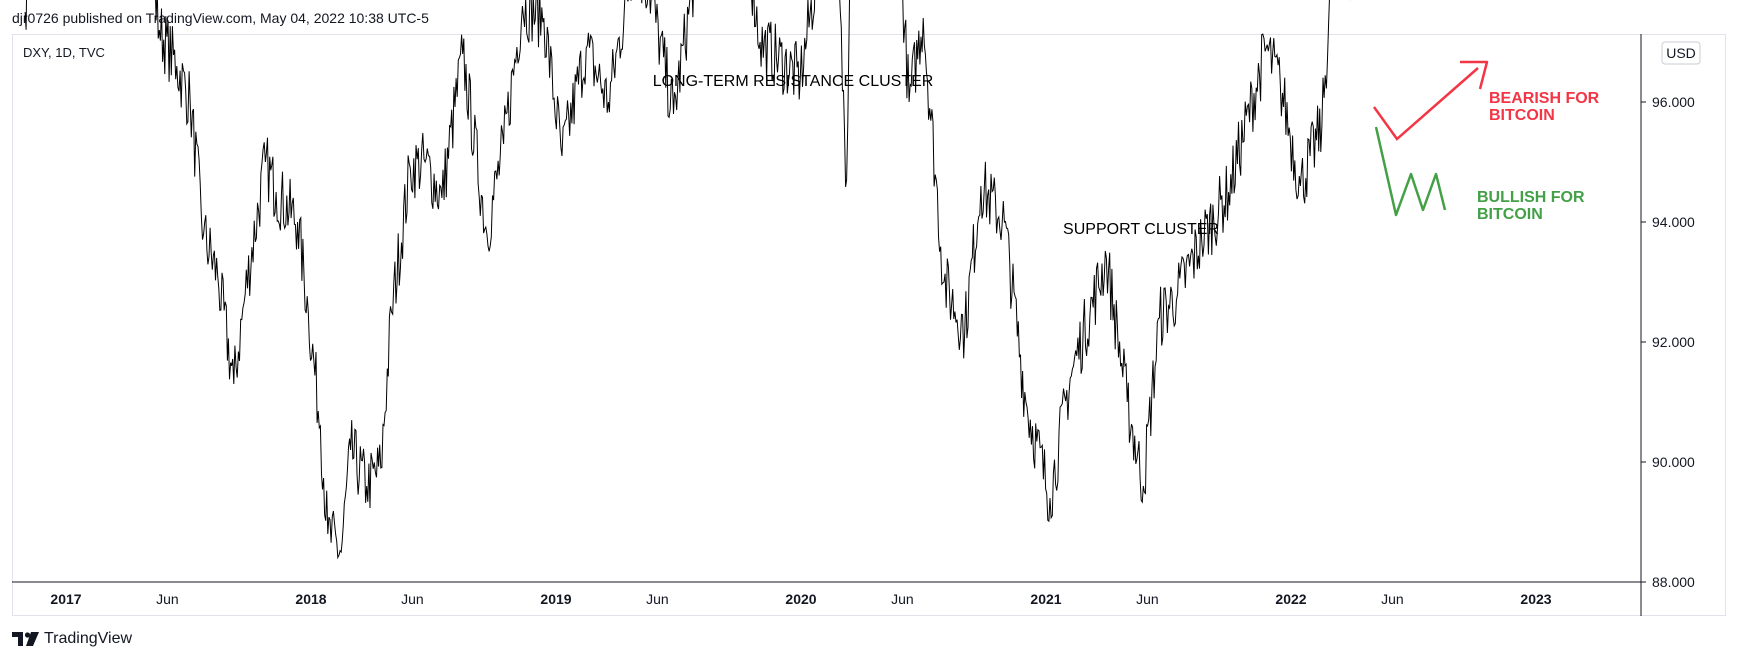 The image size is (1738, 661). What do you see at coordinates (1673, 462) in the screenshot?
I see `y-tick-label: 90.000` at bounding box center [1673, 462].